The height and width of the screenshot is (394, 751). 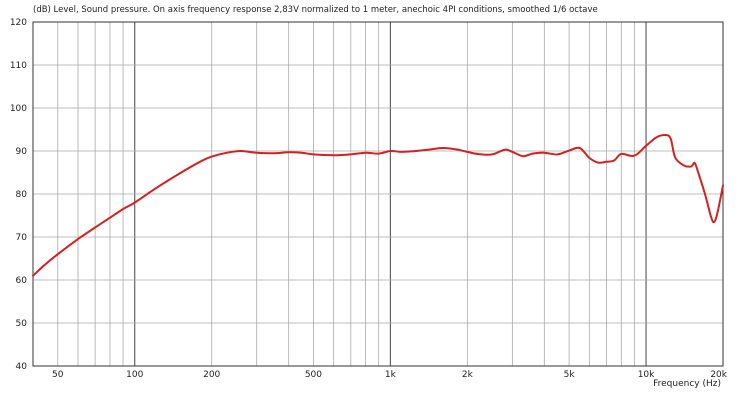 What do you see at coordinates (22, 238) in the screenshot?
I see `y-tick-label: 70` at bounding box center [22, 238].